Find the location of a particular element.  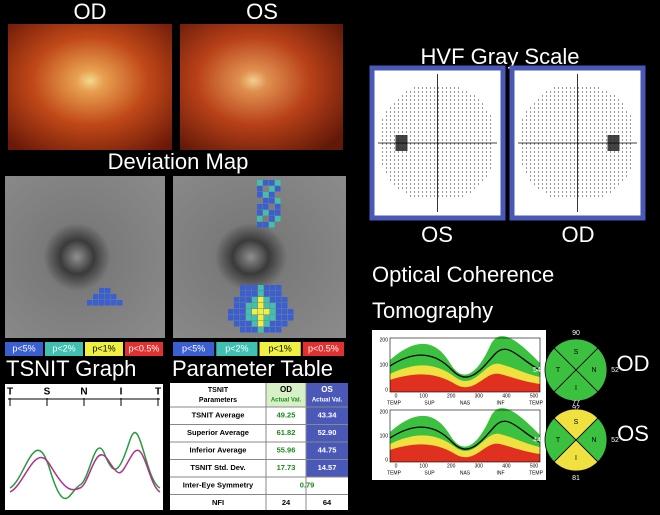

deviation-image is located at coordinates (85, 257).